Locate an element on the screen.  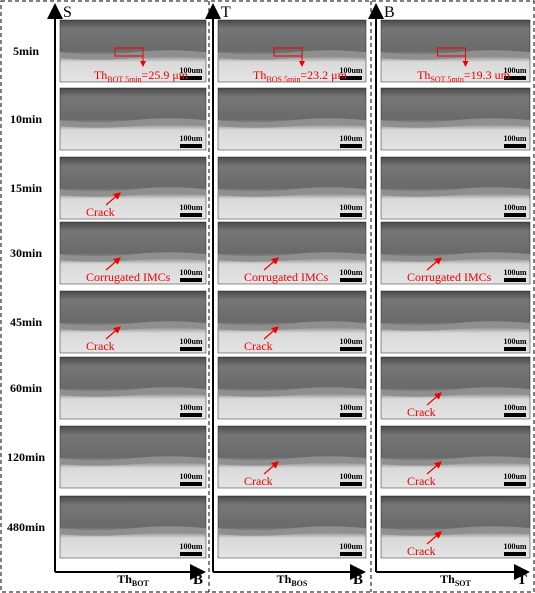
thickness-sub: BOT 5min is located at coordinates (124, 79).